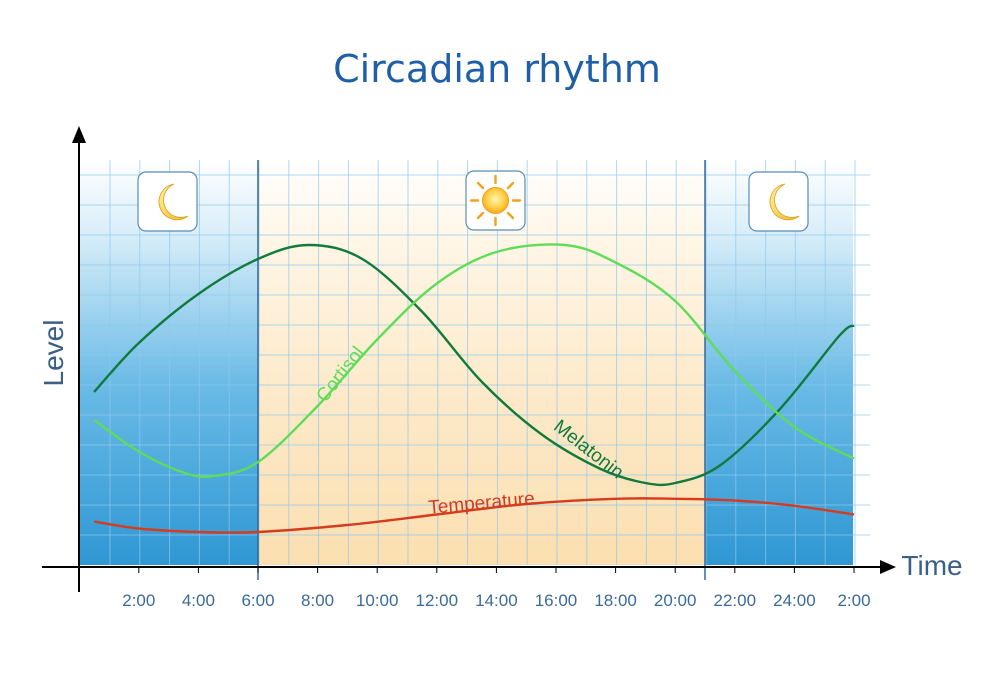 The width and height of the screenshot is (1000, 687). What do you see at coordinates (615, 600) in the screenshot?
I see `x-tick-label: 18:00` at bounding box center [615, 600].